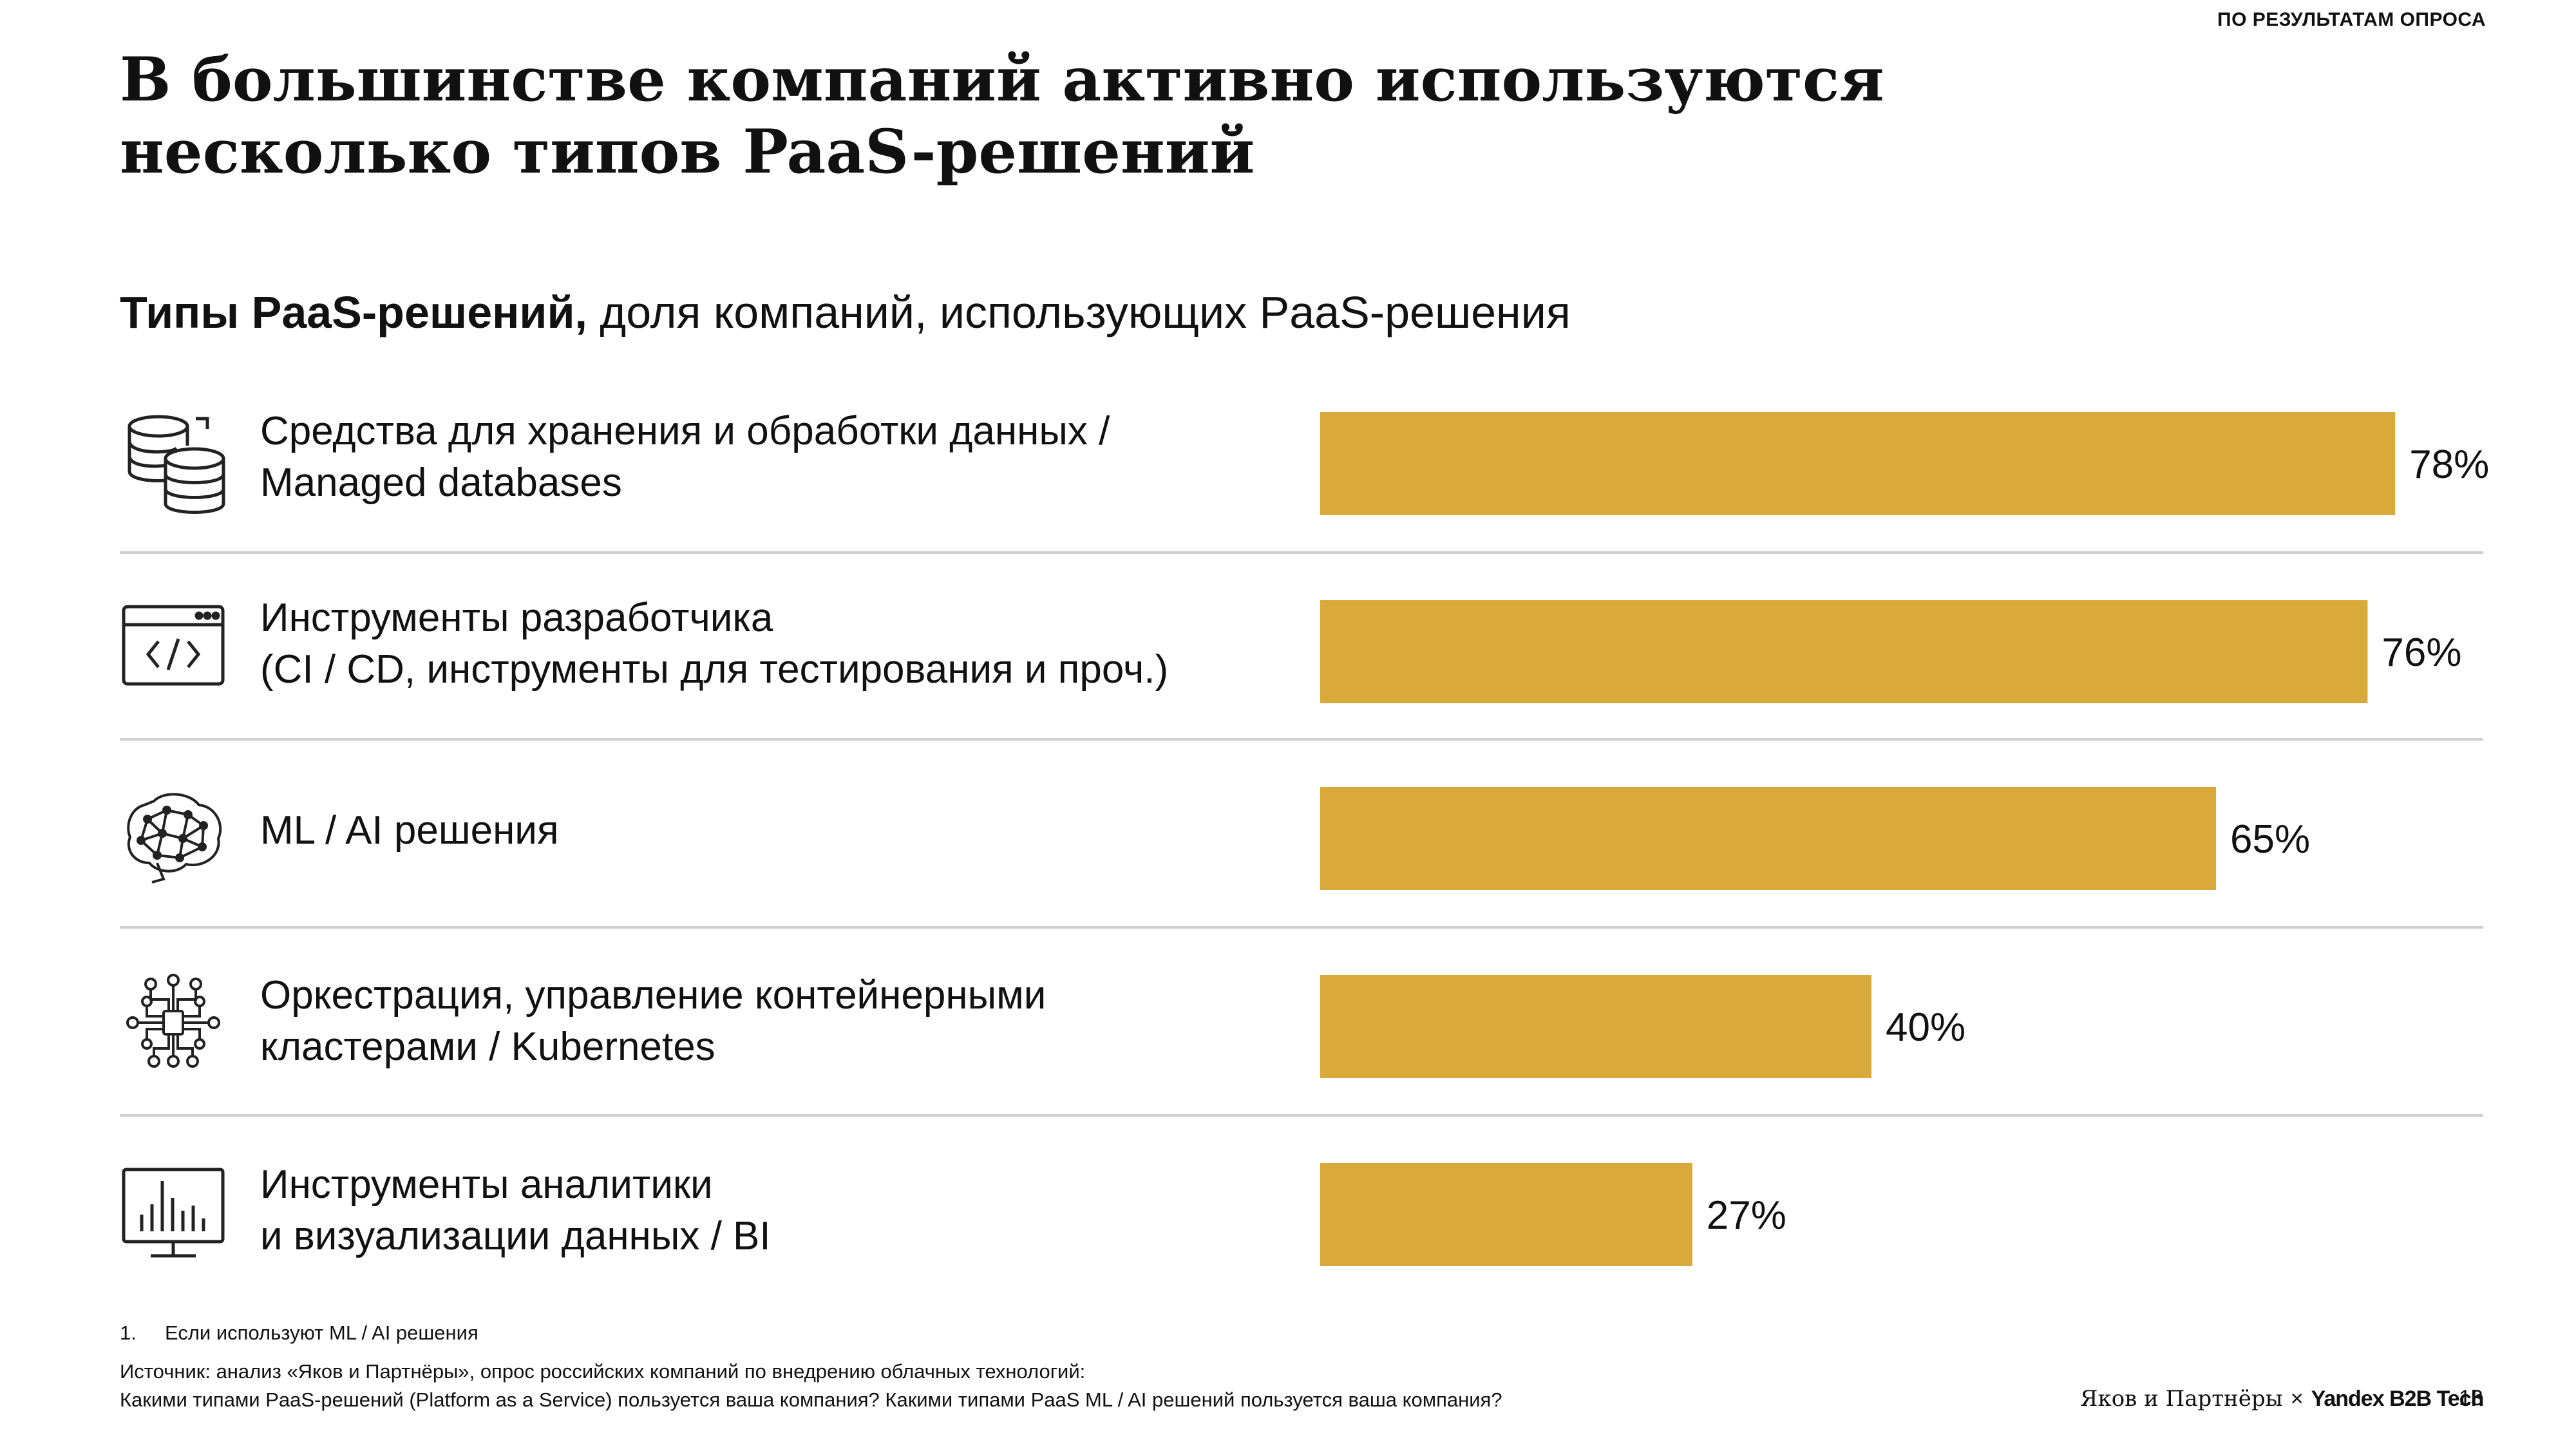 This screenshot has width=2576, height=1449. I want to click on code-window-icon, so click(173, 647).